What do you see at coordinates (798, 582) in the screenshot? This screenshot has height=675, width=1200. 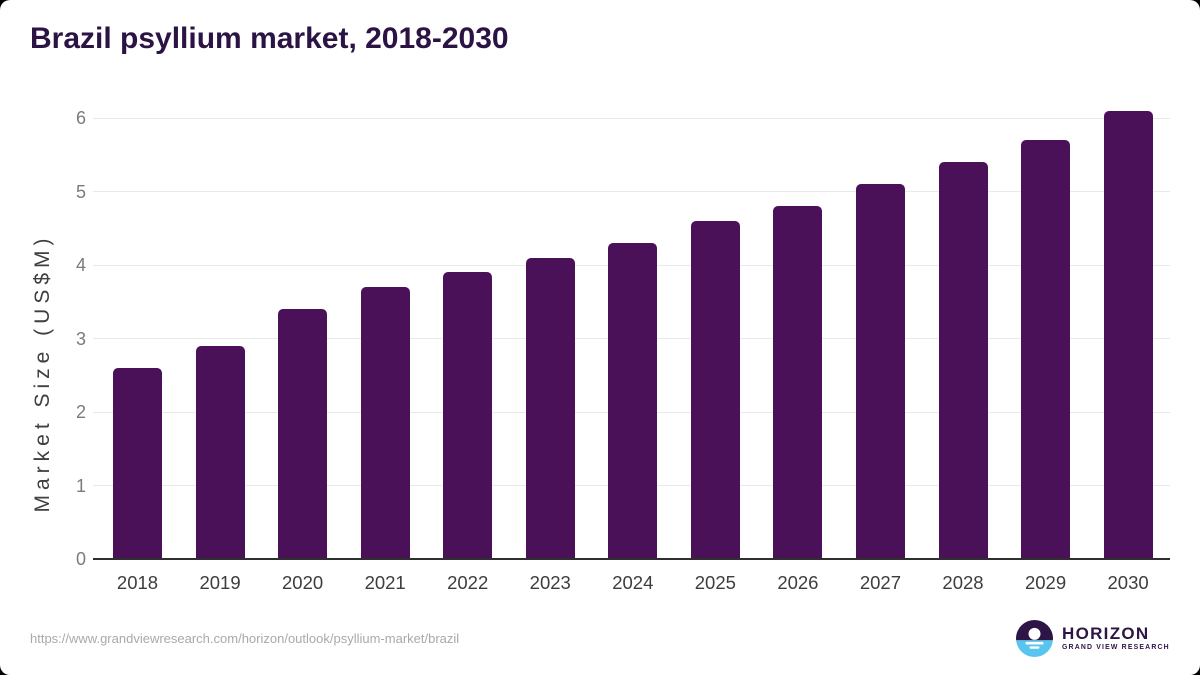 I see `x-axis-tick-label: 2026` at bounding box center [798, 582].